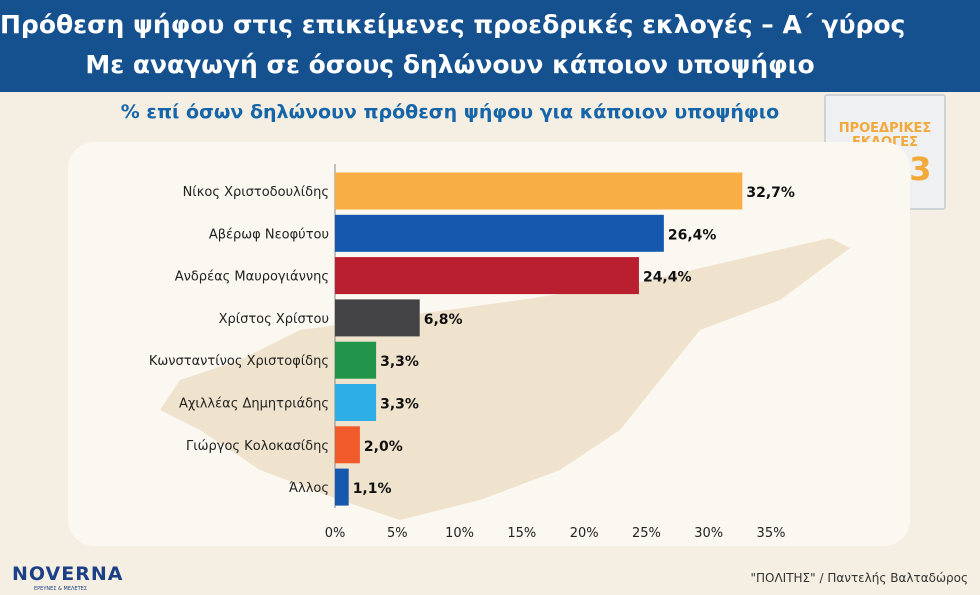 The image size is (980, 595). I want to click on x-tick-label-3: 15%, so click(521, 533).